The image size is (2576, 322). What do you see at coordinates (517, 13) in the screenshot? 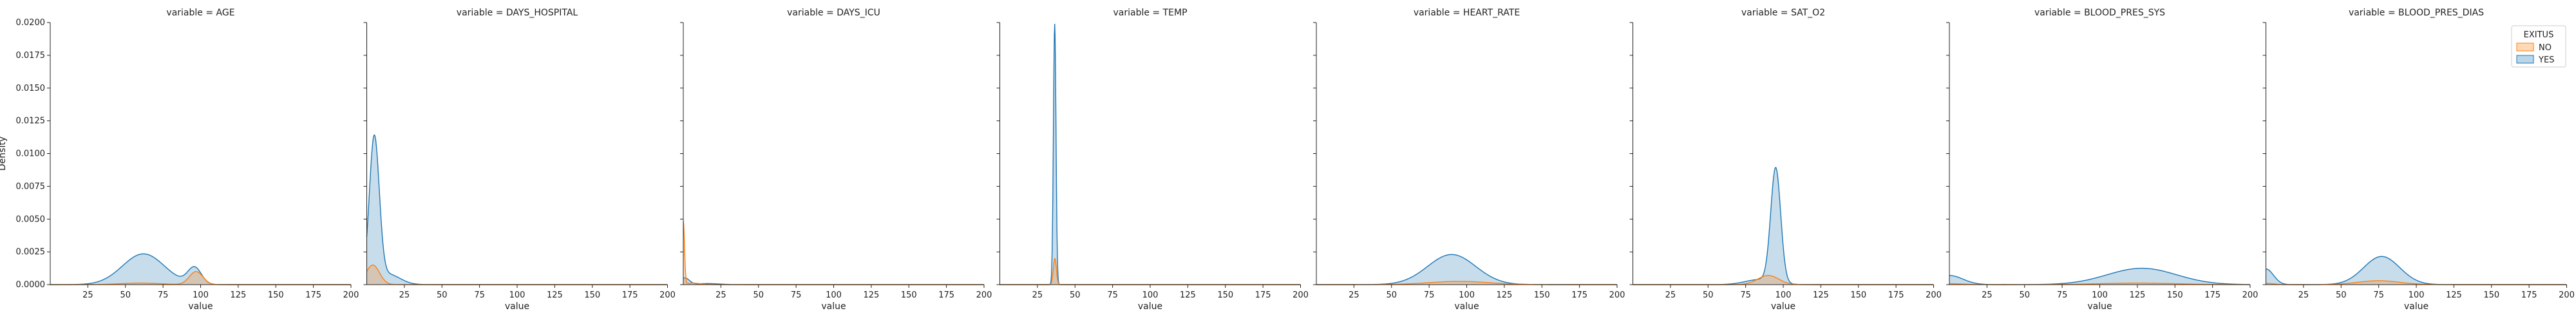
I see `facet-title: variable = DAYS_HOSPITAL` at bounding box center [517, 13].